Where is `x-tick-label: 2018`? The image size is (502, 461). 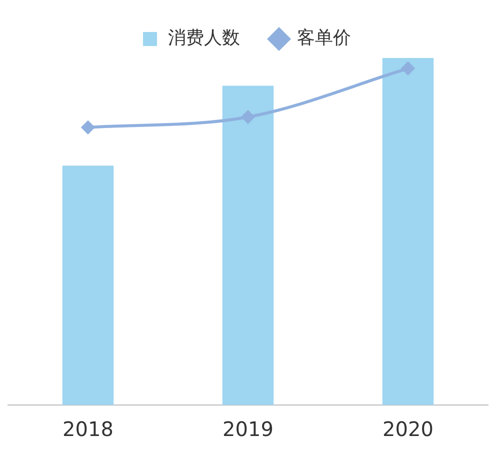 x-tick-label: 2018 is located at coordinates (88, 429).